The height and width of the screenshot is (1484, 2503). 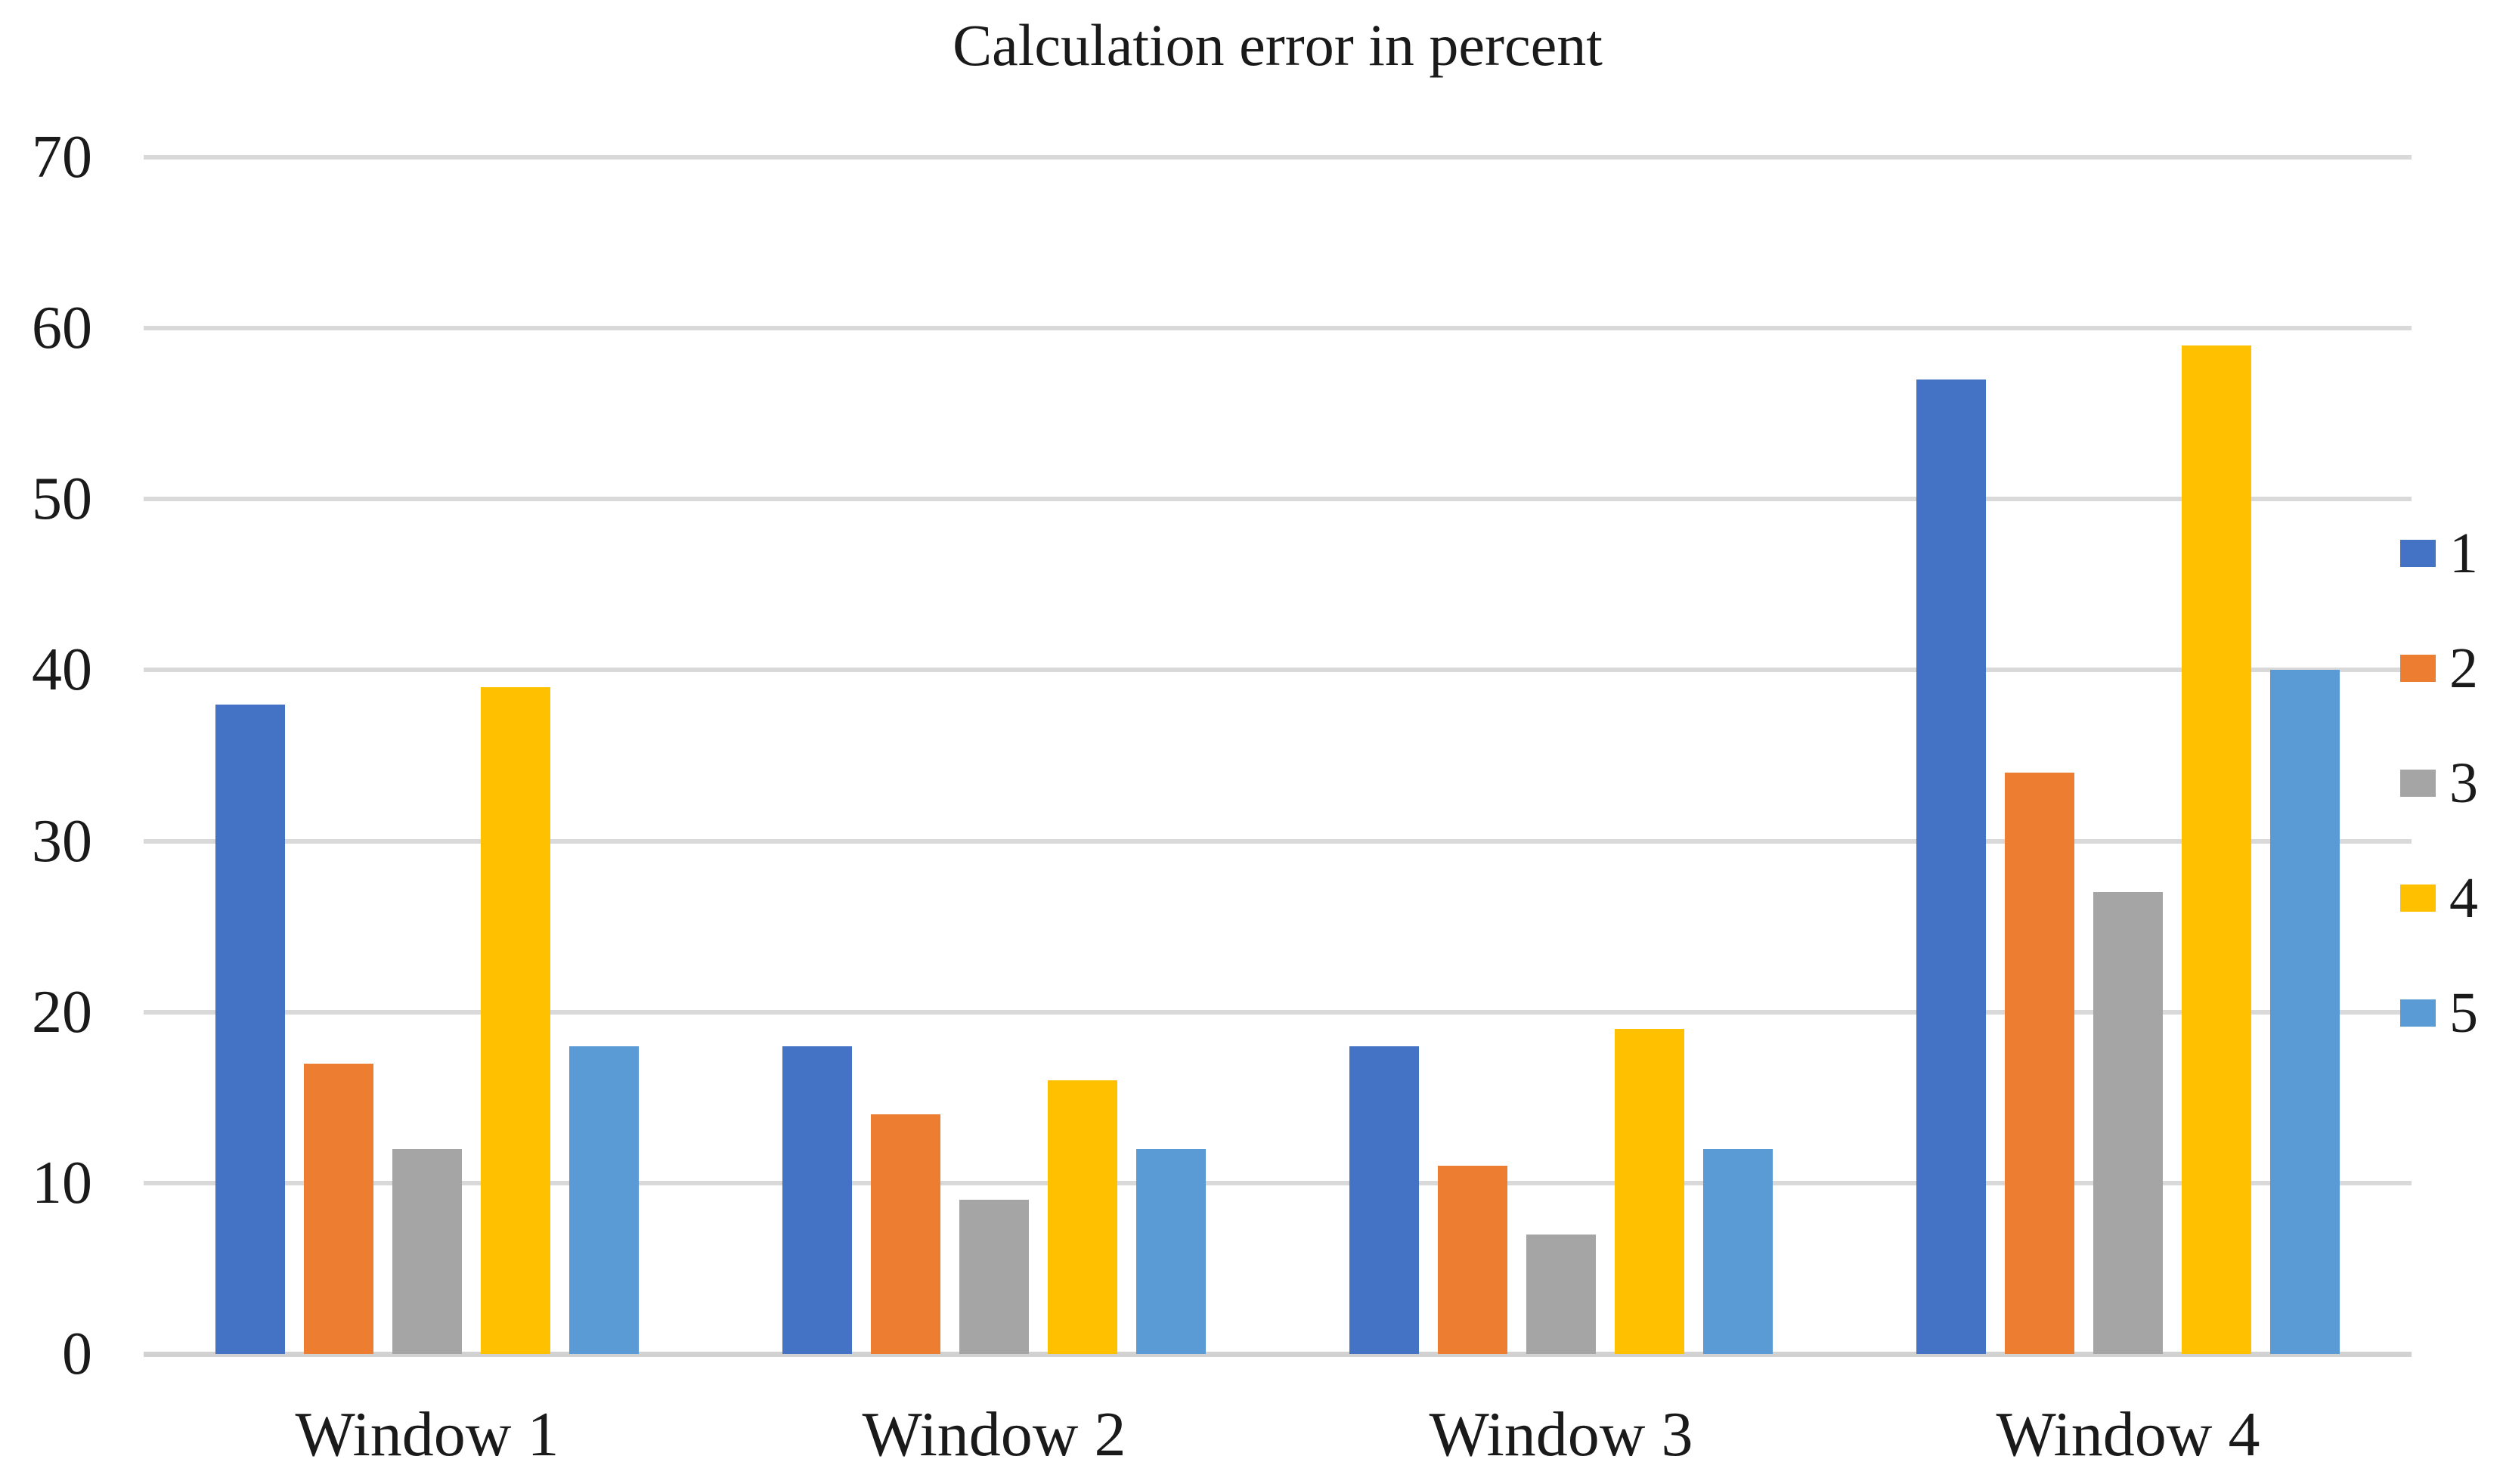 I want to click on x-axis-baseline, so click(x=1278, y=1354).